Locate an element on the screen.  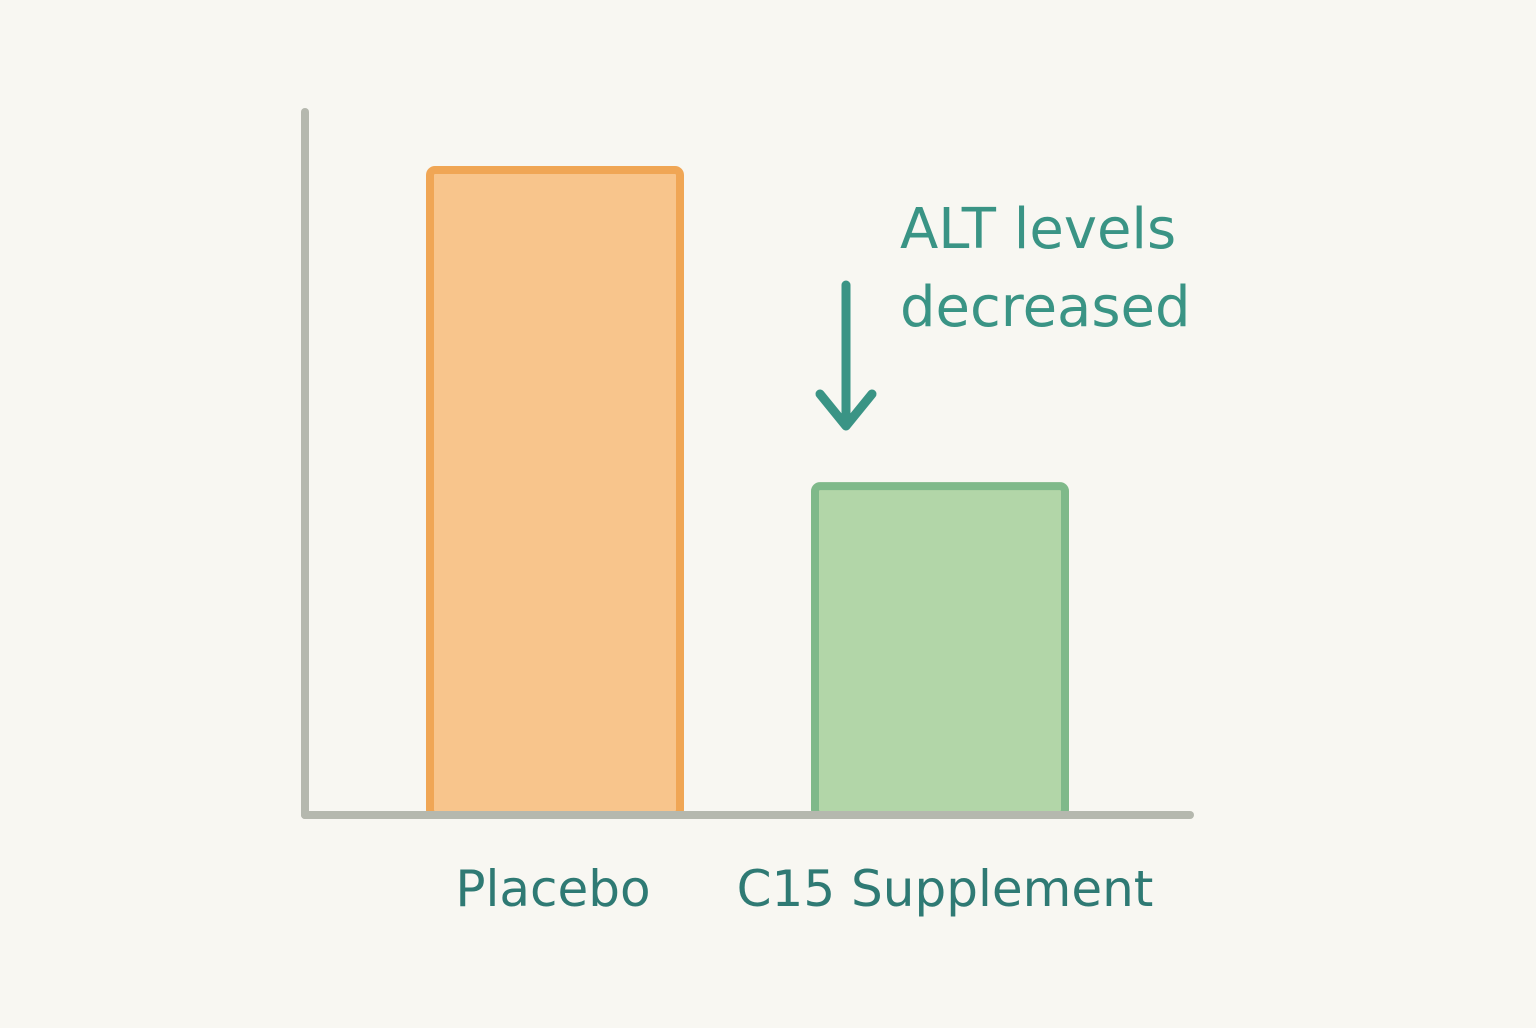
bar-c15-supplement is located at coordinates (940, 650).